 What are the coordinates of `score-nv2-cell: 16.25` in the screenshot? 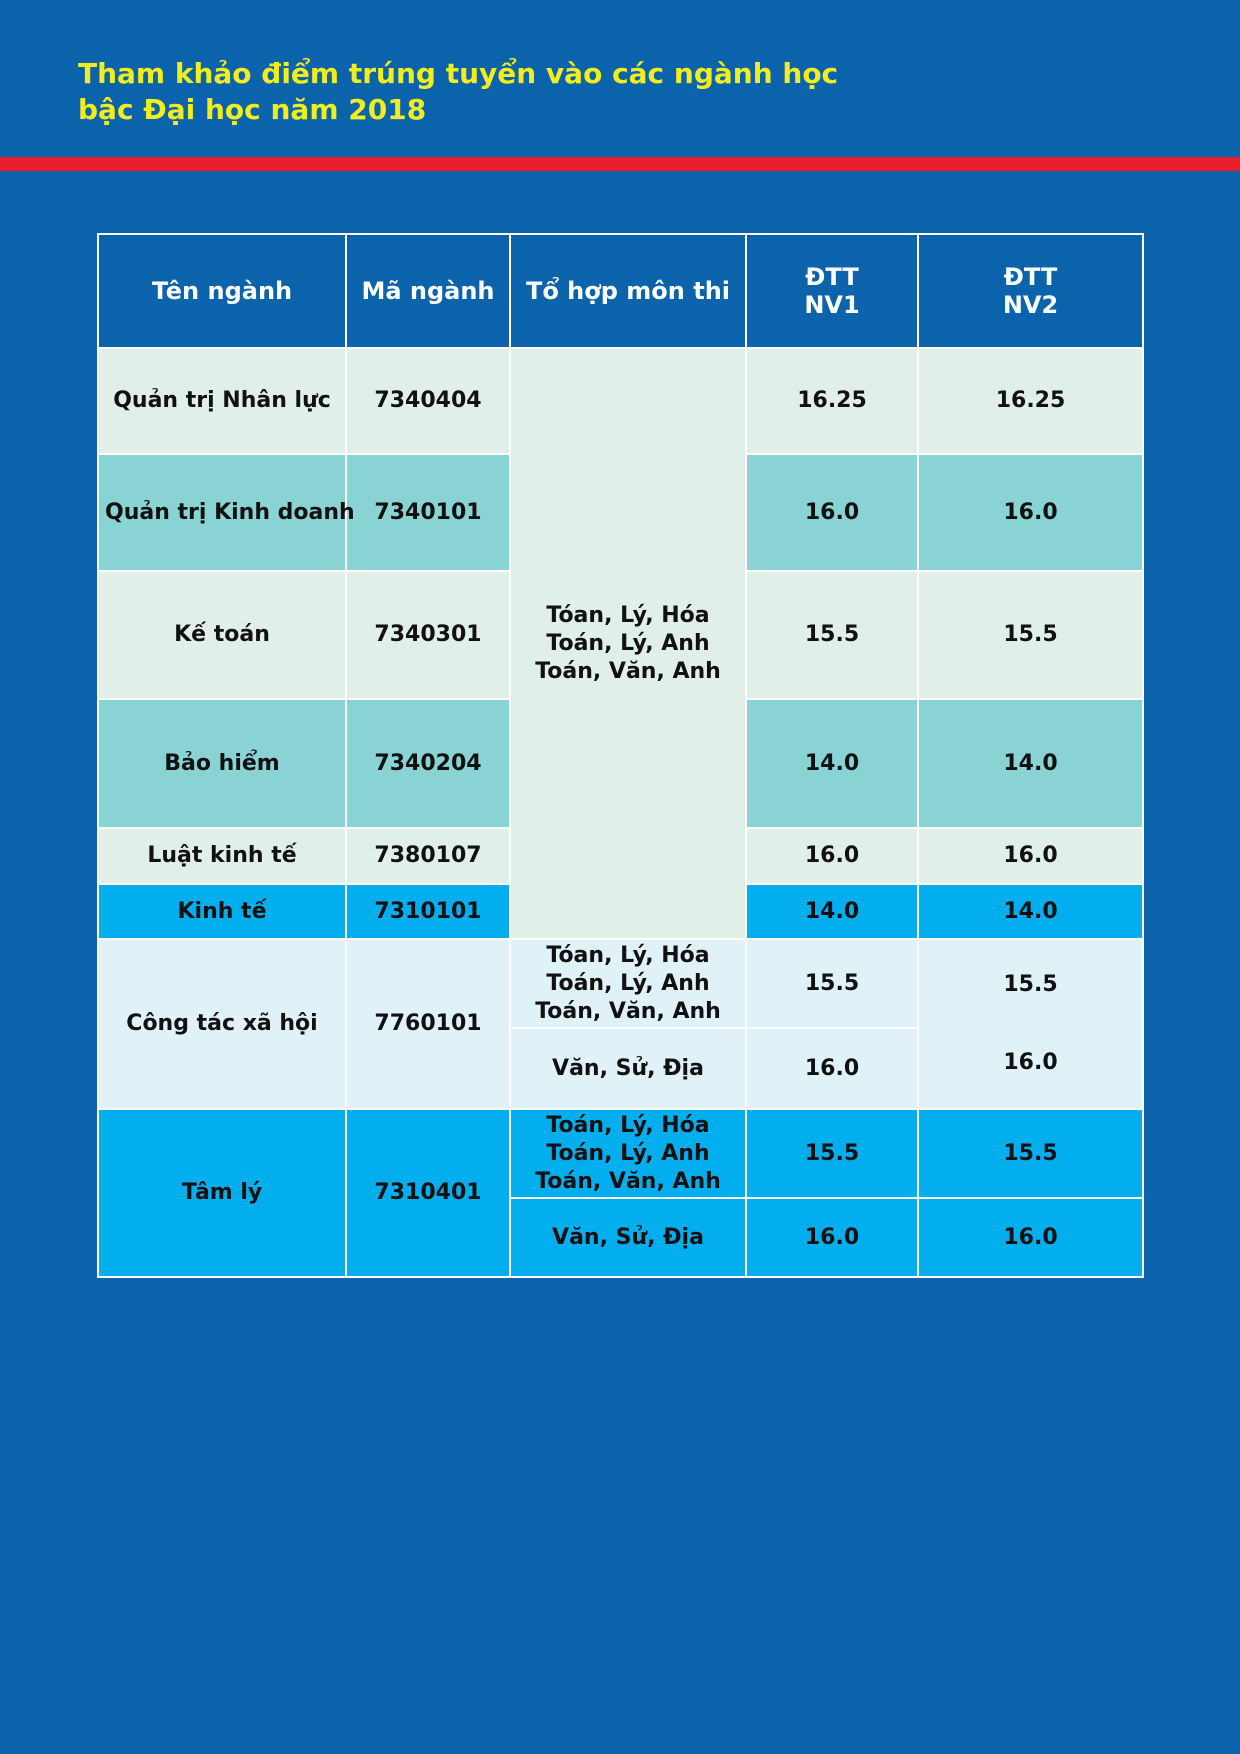 It's located at (1030, 401).